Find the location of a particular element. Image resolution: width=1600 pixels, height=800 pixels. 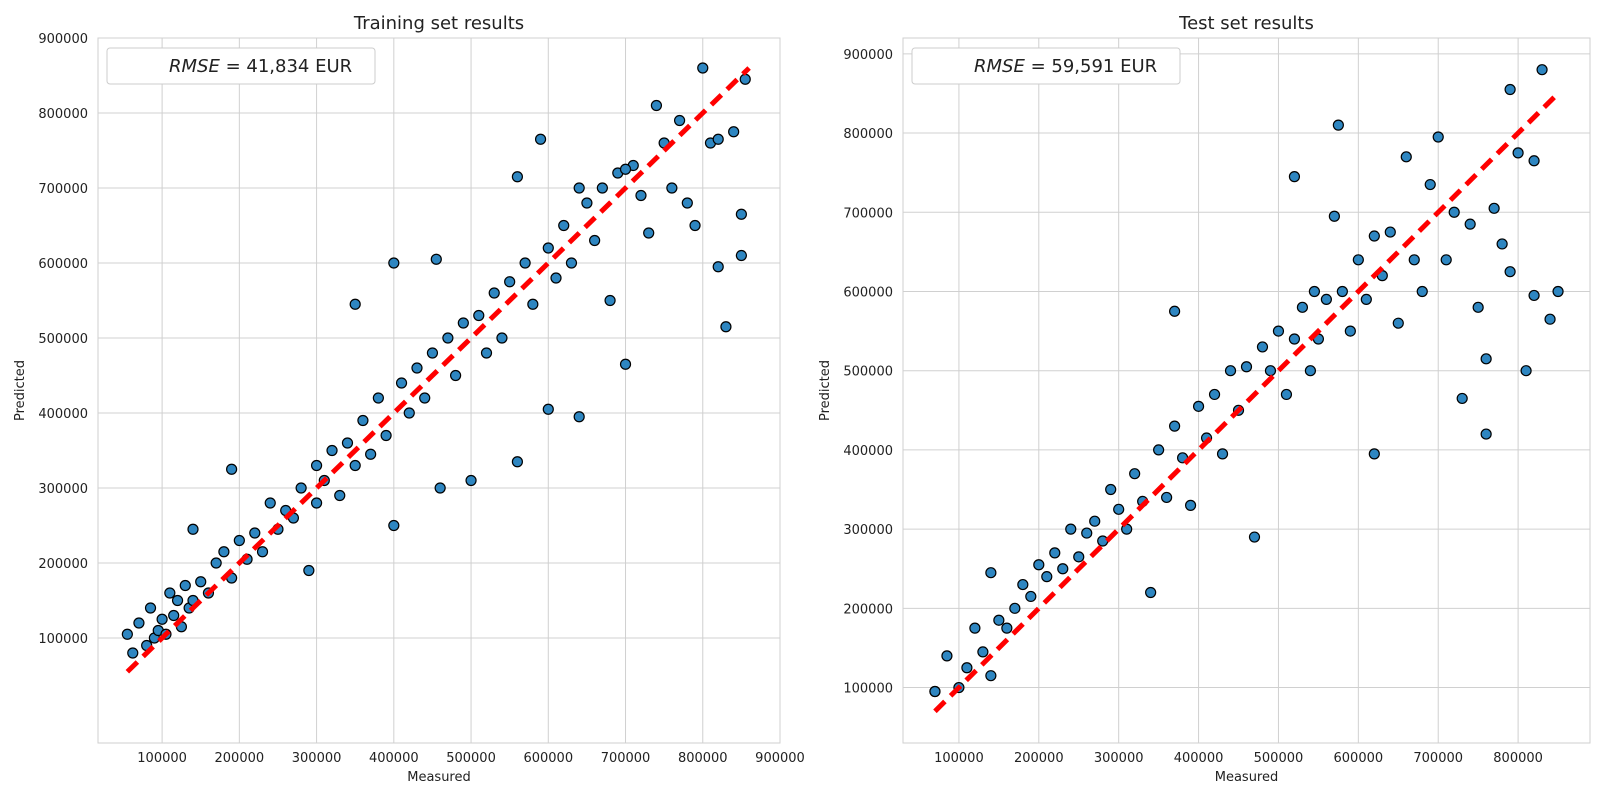

test-legend: RMSE = 59,591 EUR is located at coordinates (1046, 66).